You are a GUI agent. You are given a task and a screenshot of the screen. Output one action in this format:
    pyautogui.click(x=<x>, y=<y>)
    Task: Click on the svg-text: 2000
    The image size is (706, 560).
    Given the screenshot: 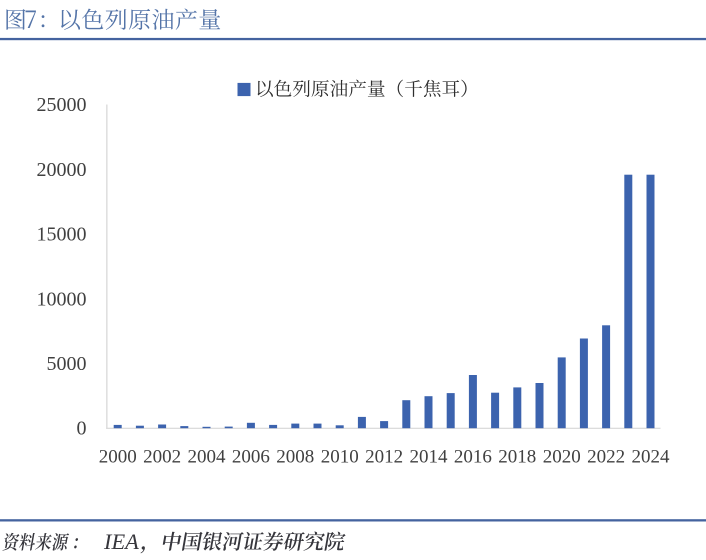 What is the action you would take?
    pyautogui.click(x=118, y=457)
    